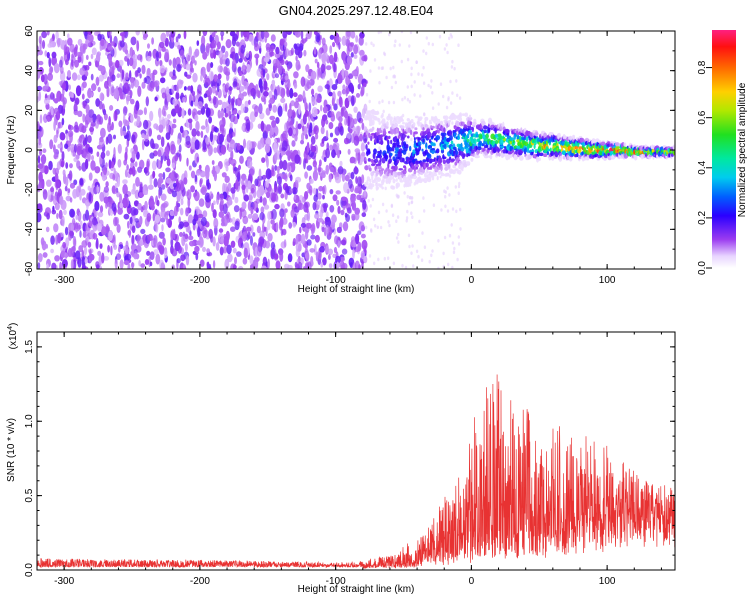 The height and width of the screenshot is (600, 750). What do you see at coordinates (336, 581) in the screenshot?
I see `x-tick-label: -100` at bounding box center [336, 581].